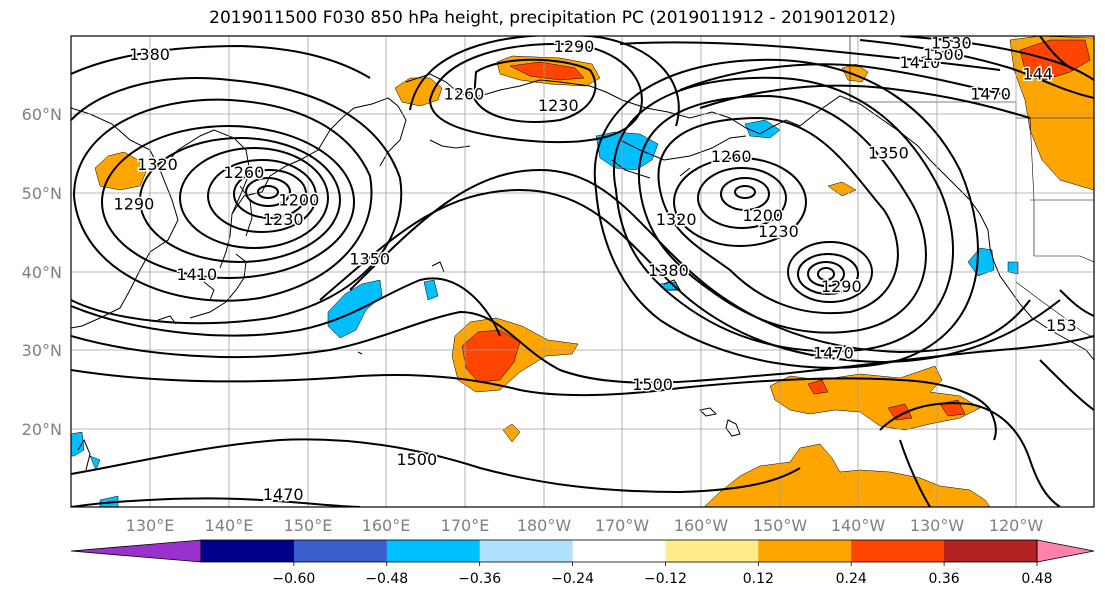 Image resolution: width=1105 pixels, height=601 pixels. Describe the element at coordinates (42, 193) in the screenshot. I see `lat-tick-label: 50°N` at that location.